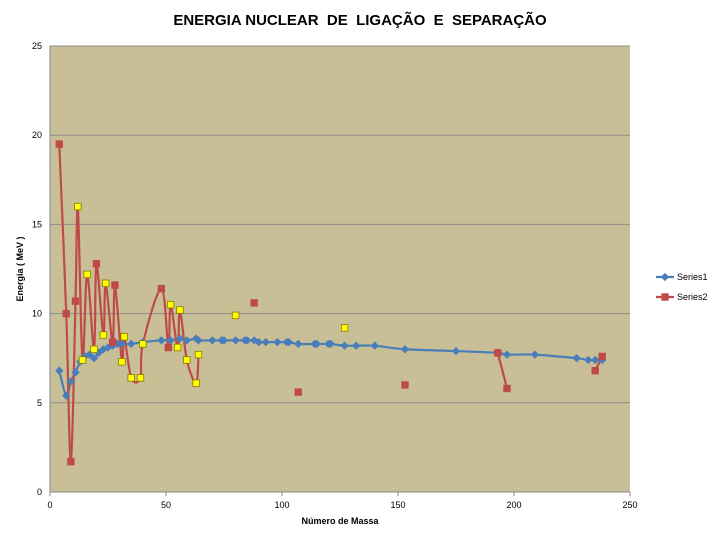 The image size is (720, 540). Describe the element at coordinates (340, 521) in the screenshot. I see `x-axis-title: Número de Massa` at that location.